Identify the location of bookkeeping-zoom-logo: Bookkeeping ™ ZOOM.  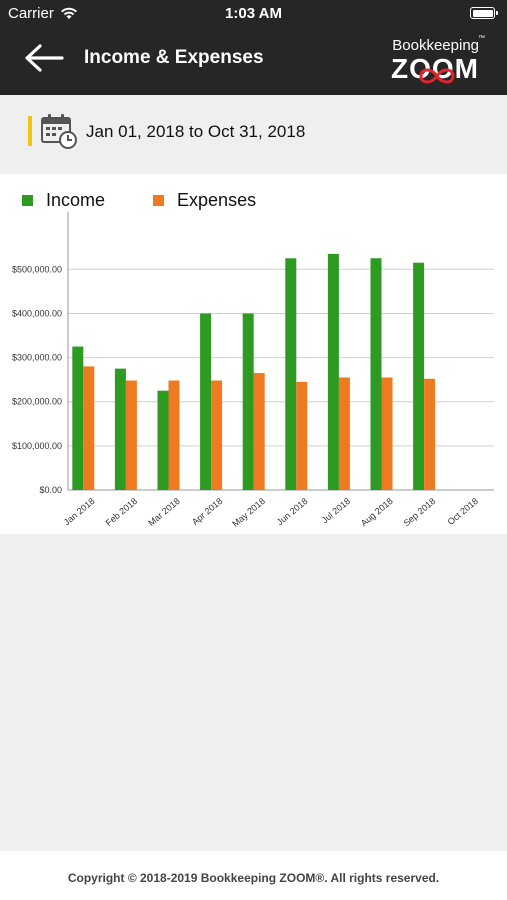
(437, 61).